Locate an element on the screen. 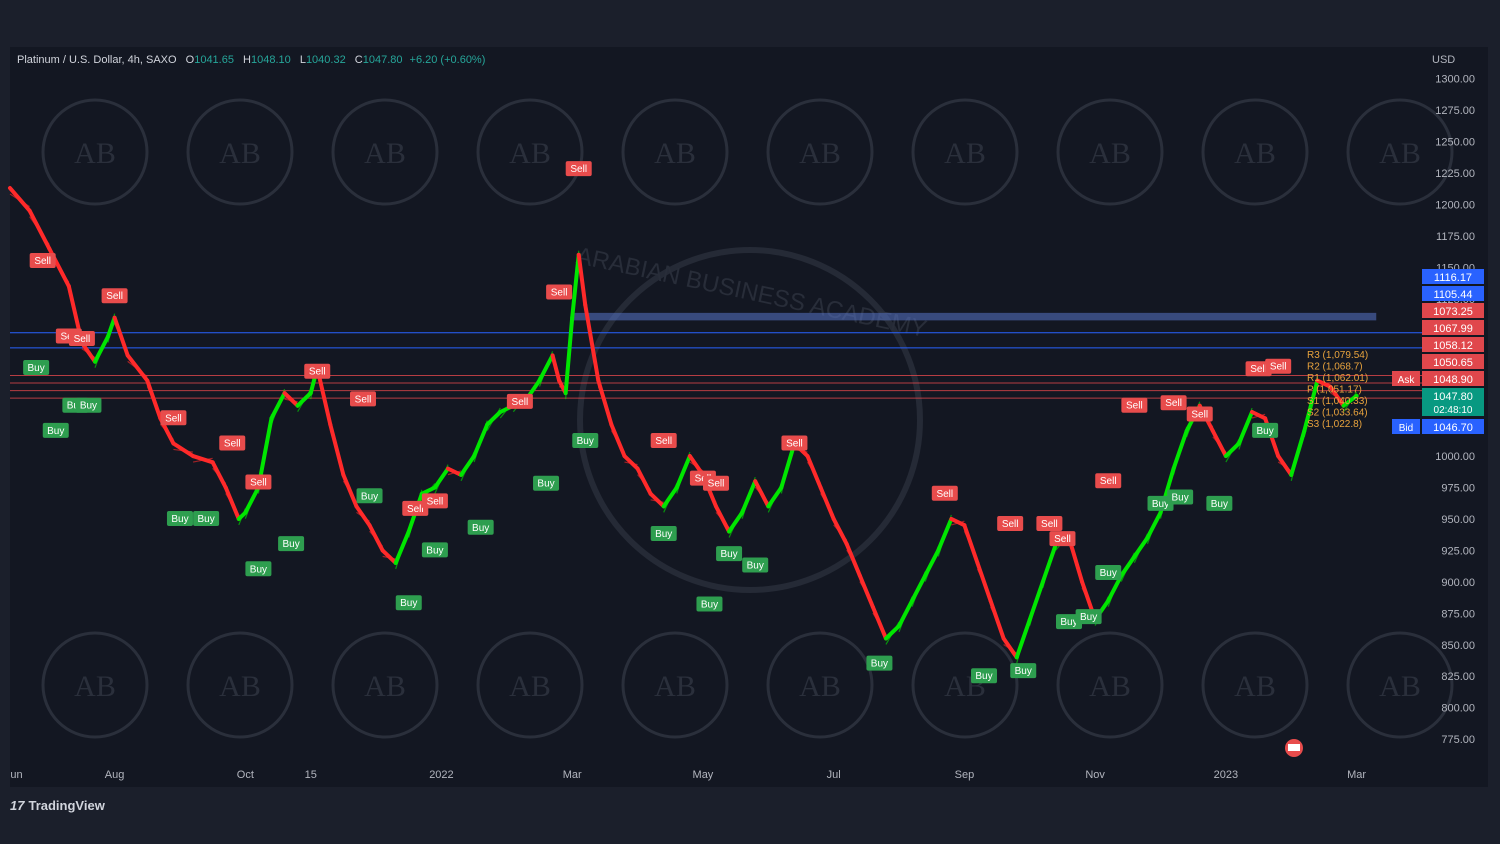 The width and height of the screenshot is (1500, 844). price-tag-value: 1073.25 is located at coordinates (1453, 312).